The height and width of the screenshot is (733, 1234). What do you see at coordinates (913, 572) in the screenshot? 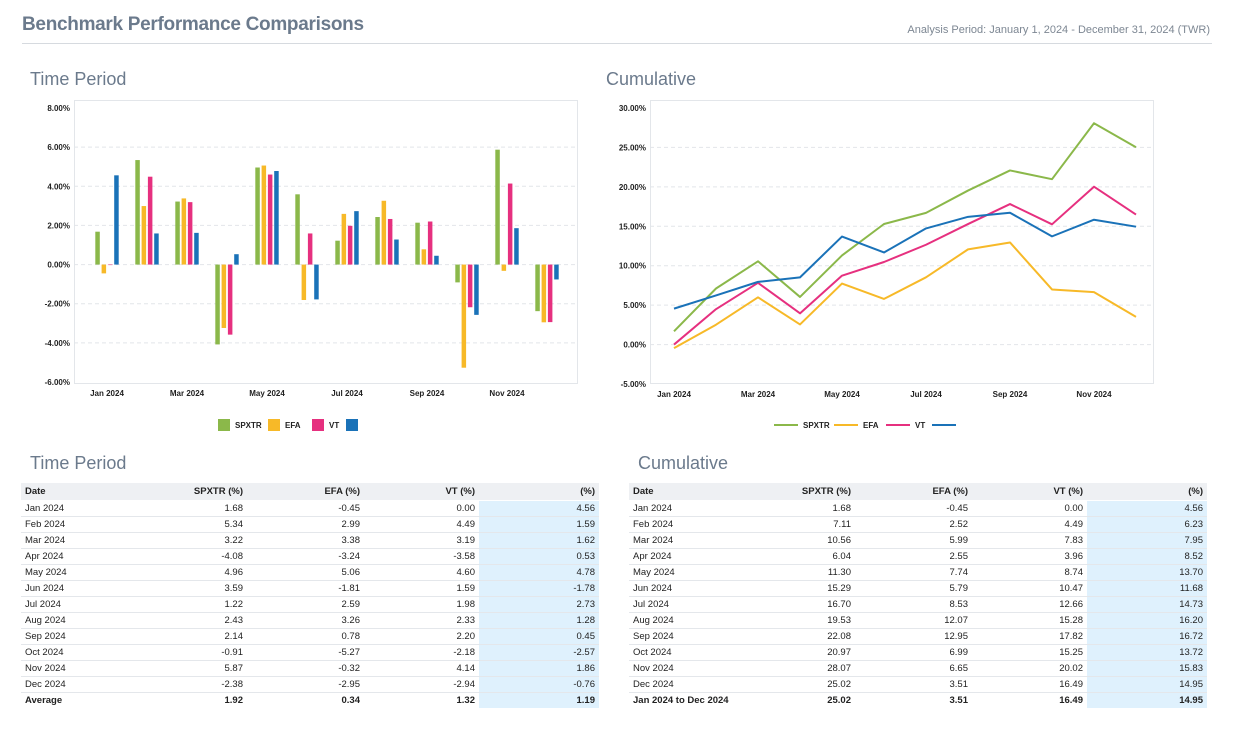
I see `value-cell: 7.74` at bounding box center [913, 572].